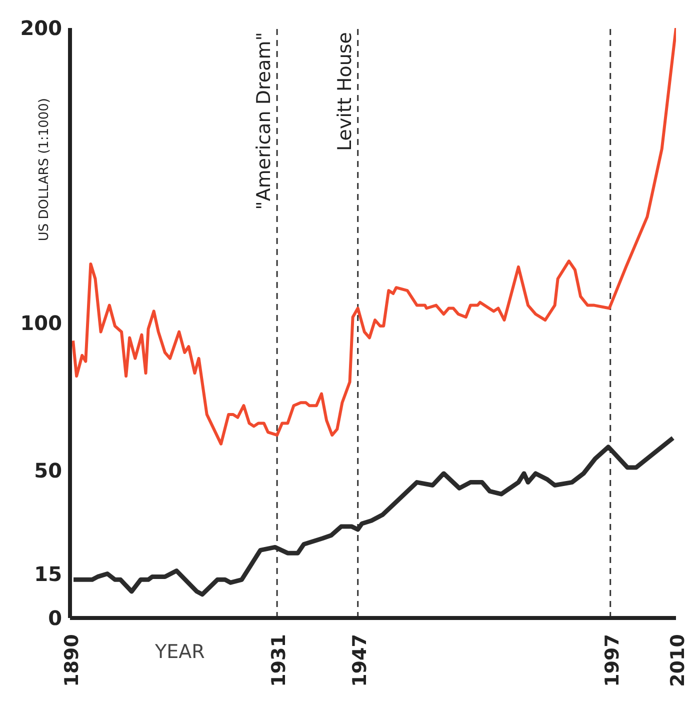 This screenshot has height=720, width=690. Describe the element at coordinates (48, 470) in the screenshot. I see `y-tick-label: 50` at that location.